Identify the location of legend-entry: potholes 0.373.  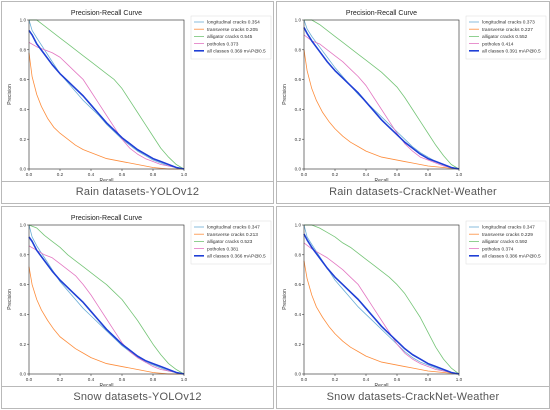
(223, 44).